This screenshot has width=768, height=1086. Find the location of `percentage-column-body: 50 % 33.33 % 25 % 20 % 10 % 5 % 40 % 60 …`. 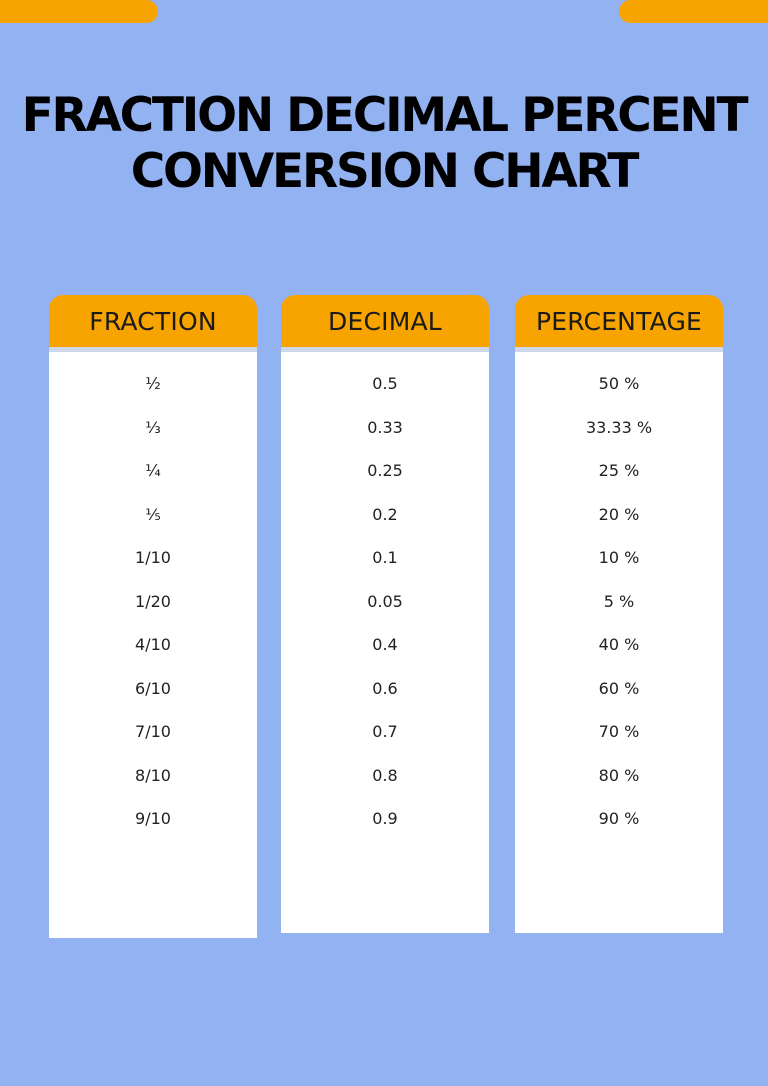

percentage-column-body: 50 % 33.33 % 25 % 20 % 10 % 5 % 40 % 60 … is located at coordinates (619, 642).